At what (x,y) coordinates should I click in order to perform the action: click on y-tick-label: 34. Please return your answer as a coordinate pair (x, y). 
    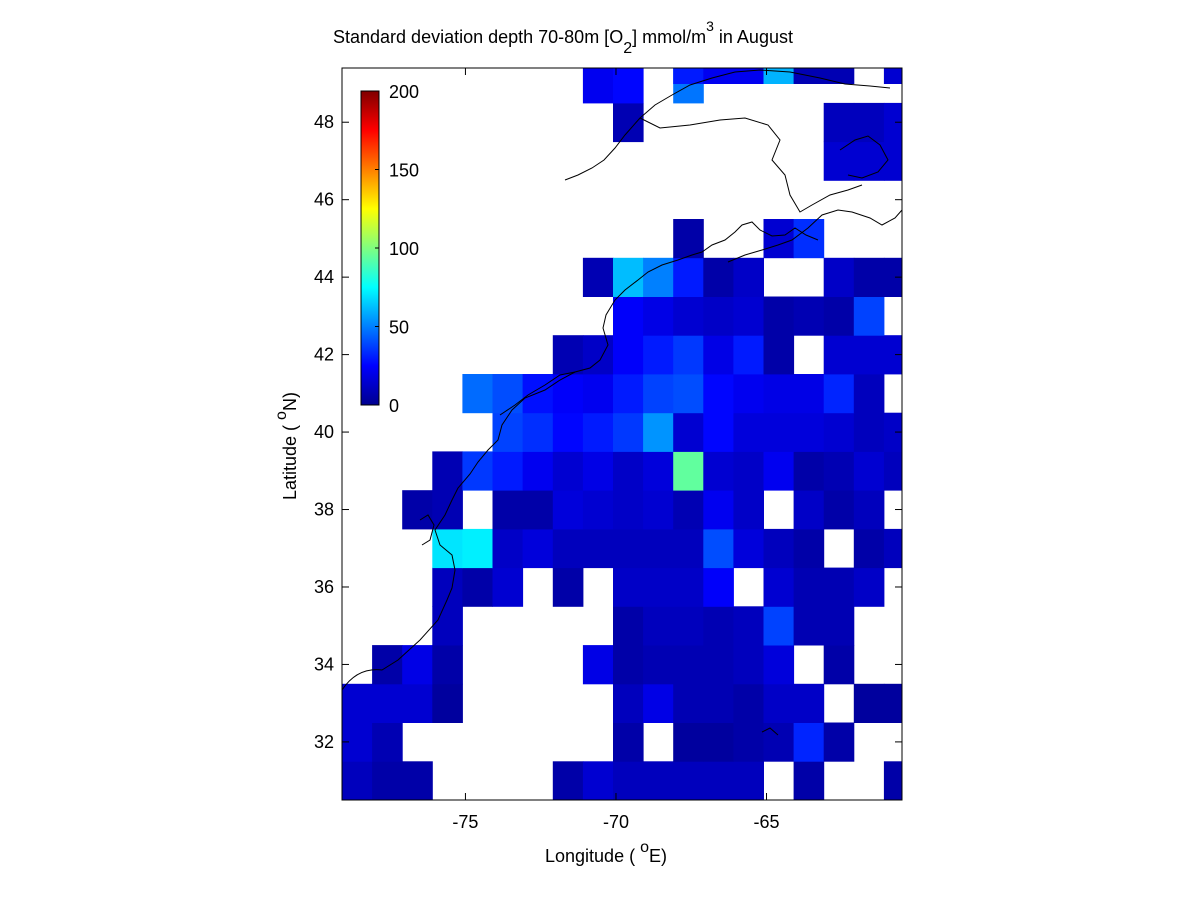
    Looking at the image, I should click on (324, 664).